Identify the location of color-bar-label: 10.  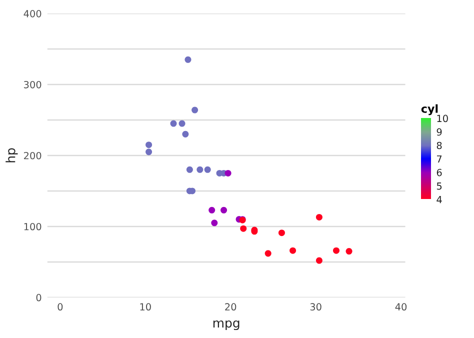
(442, 118).